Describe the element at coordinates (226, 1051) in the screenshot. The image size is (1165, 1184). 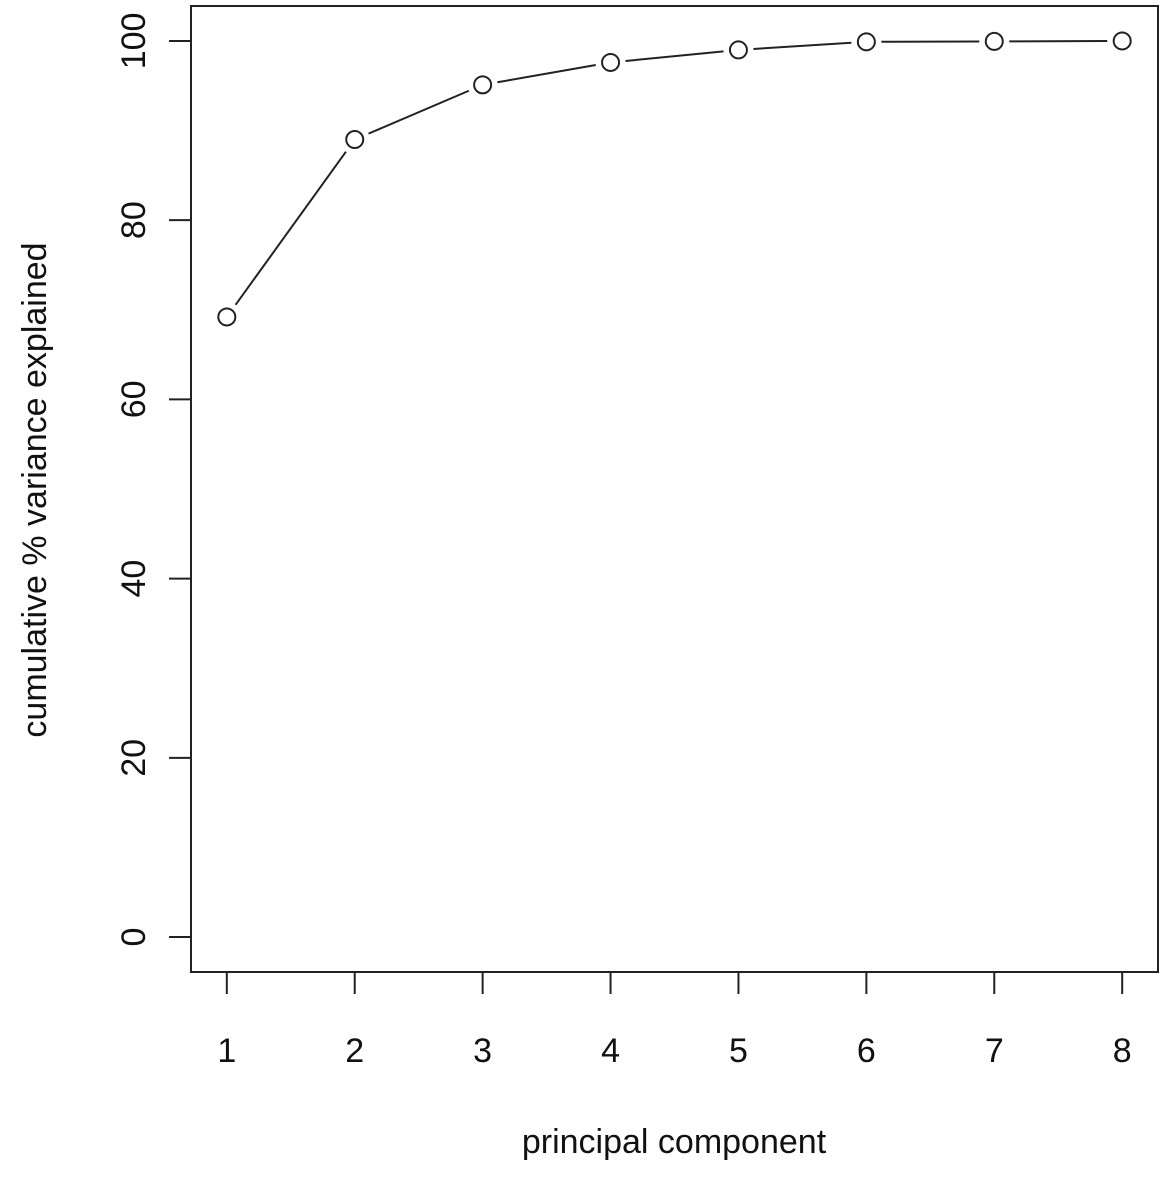
I see `x-tick-label: 1` at that location.